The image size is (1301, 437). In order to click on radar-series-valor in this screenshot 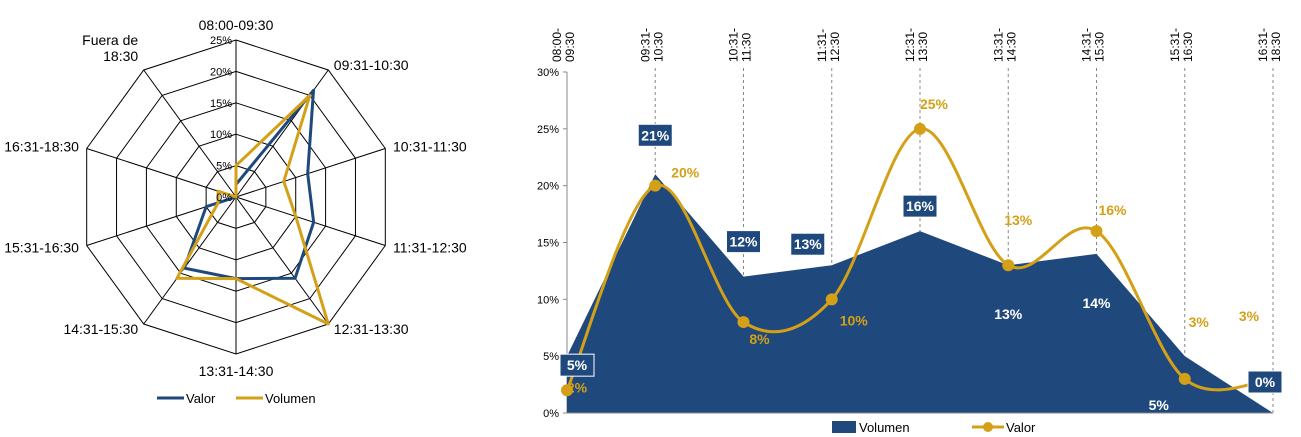, I will do `click(249, 184)`.